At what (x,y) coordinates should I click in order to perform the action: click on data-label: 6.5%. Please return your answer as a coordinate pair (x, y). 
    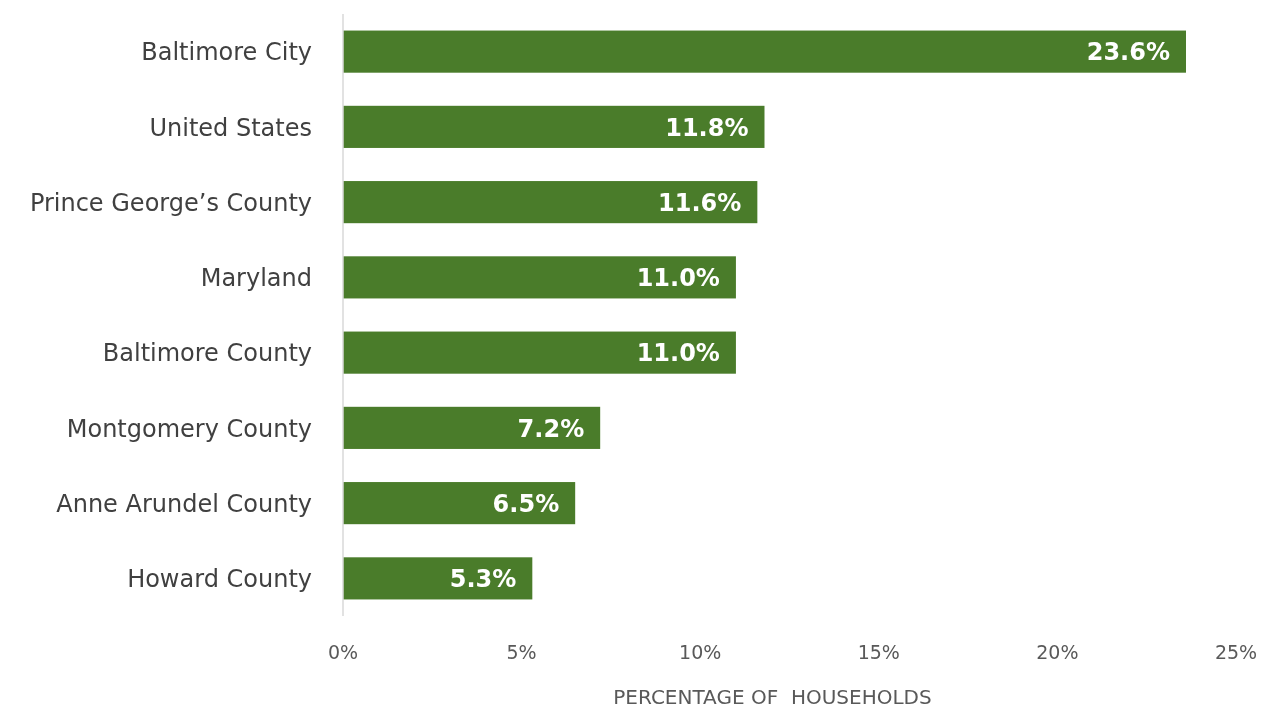
    Looking at the image, I should click on (526, 503).